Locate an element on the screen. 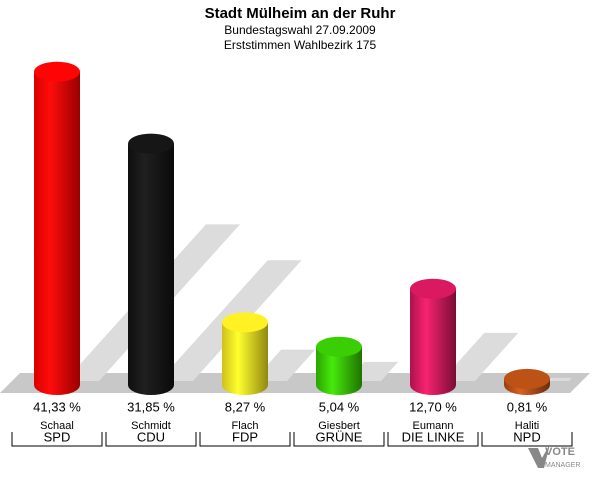 This screenshot has width=600, height=480. value-label: 0,81 % is located at coordinates (527, 406).